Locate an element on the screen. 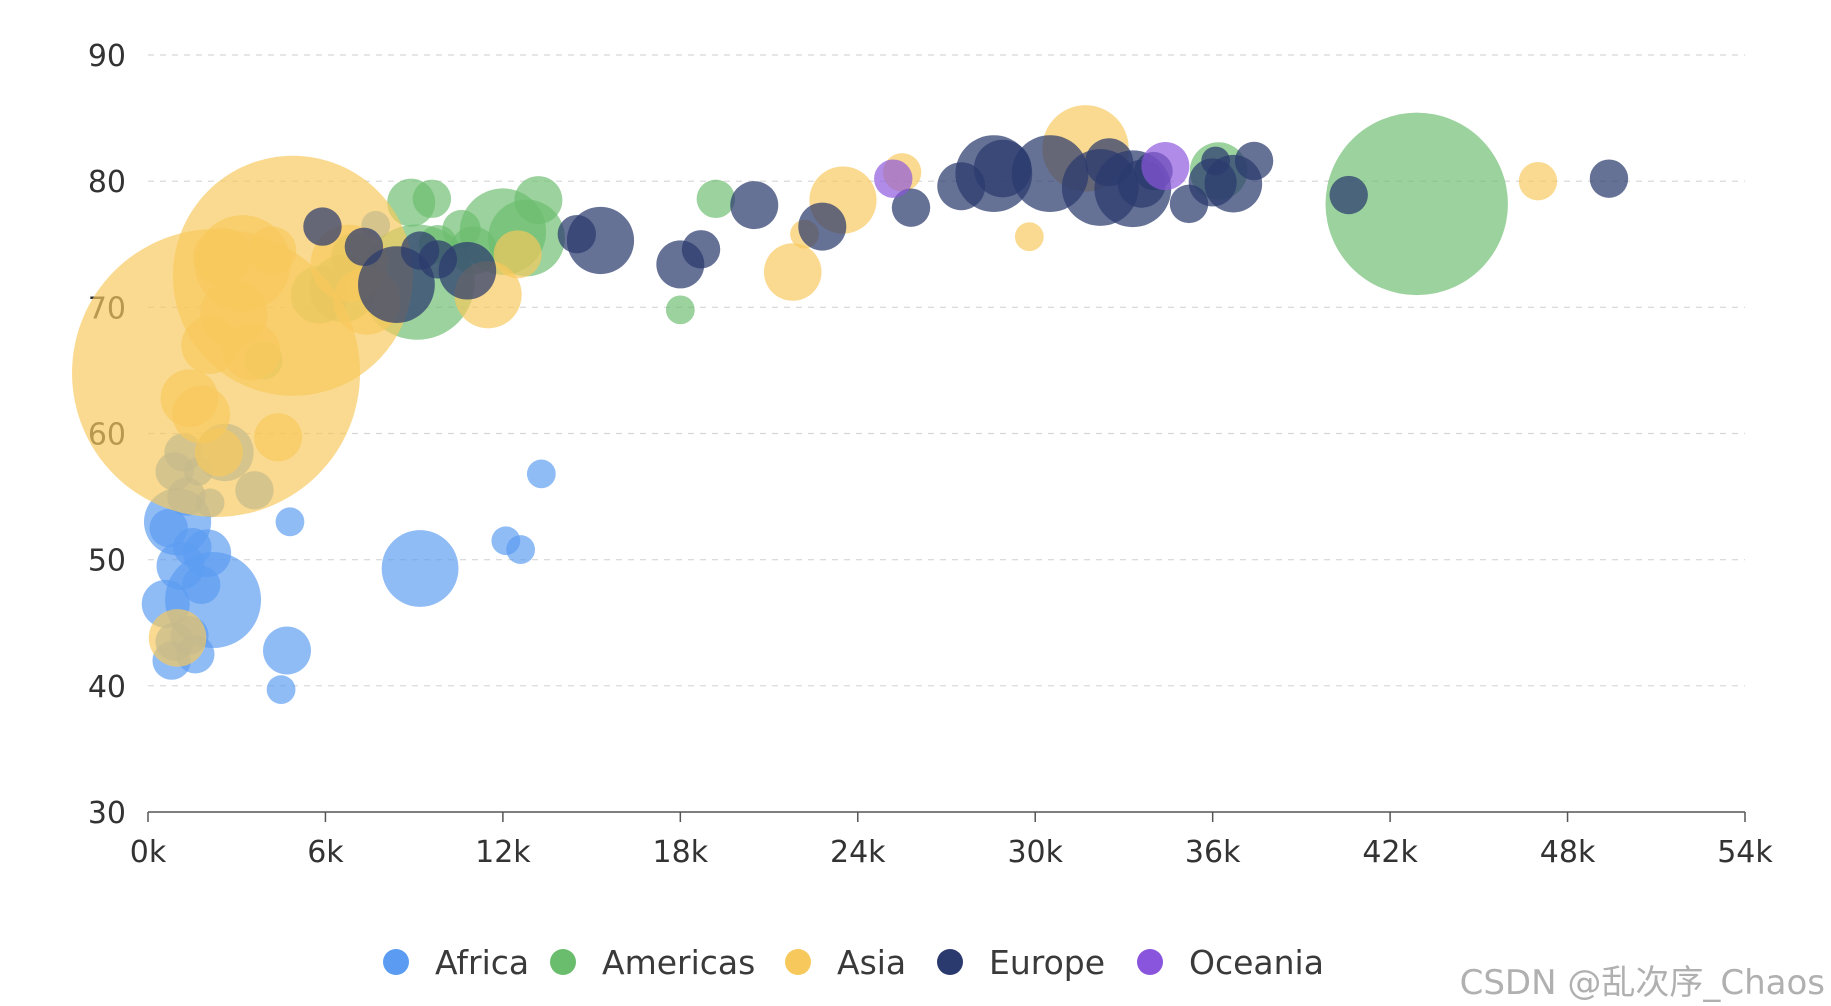 The height and width of the screenshot is (1006, 1831). y-tick-label: 30 is located at coordinates (107, 813).